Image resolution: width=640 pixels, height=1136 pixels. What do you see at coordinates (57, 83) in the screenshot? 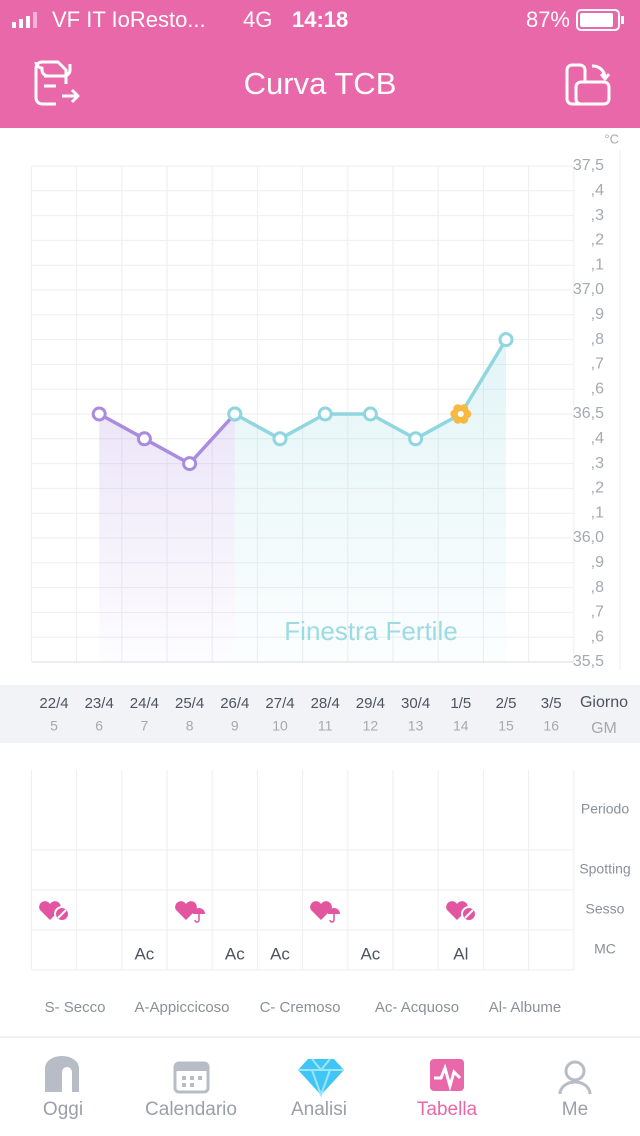
I see `export-button` at bounding box center [57, 83].